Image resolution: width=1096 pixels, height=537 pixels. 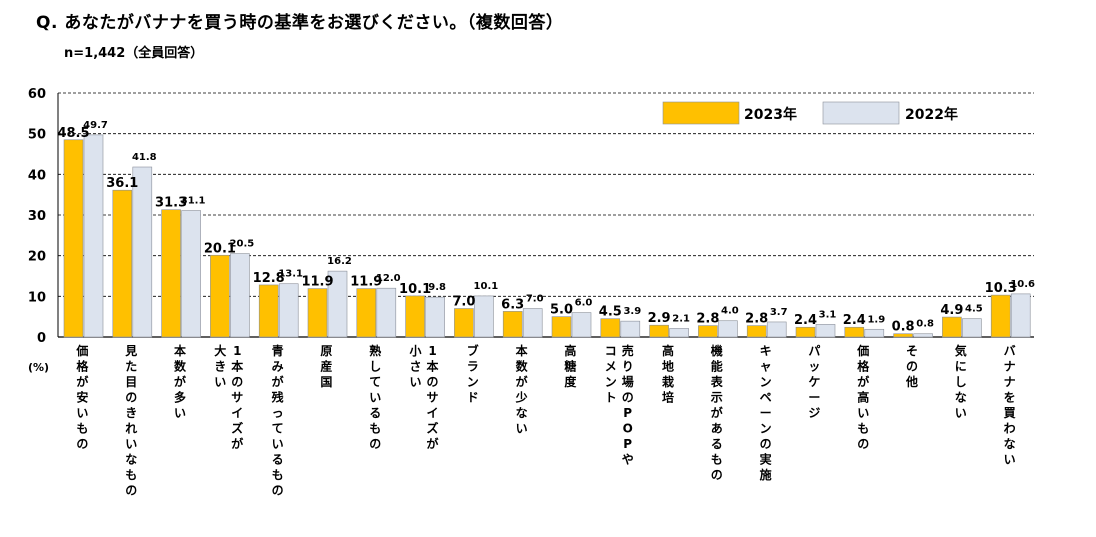 I want to click on y-tick-label: 60, so click(x=37, y=94).